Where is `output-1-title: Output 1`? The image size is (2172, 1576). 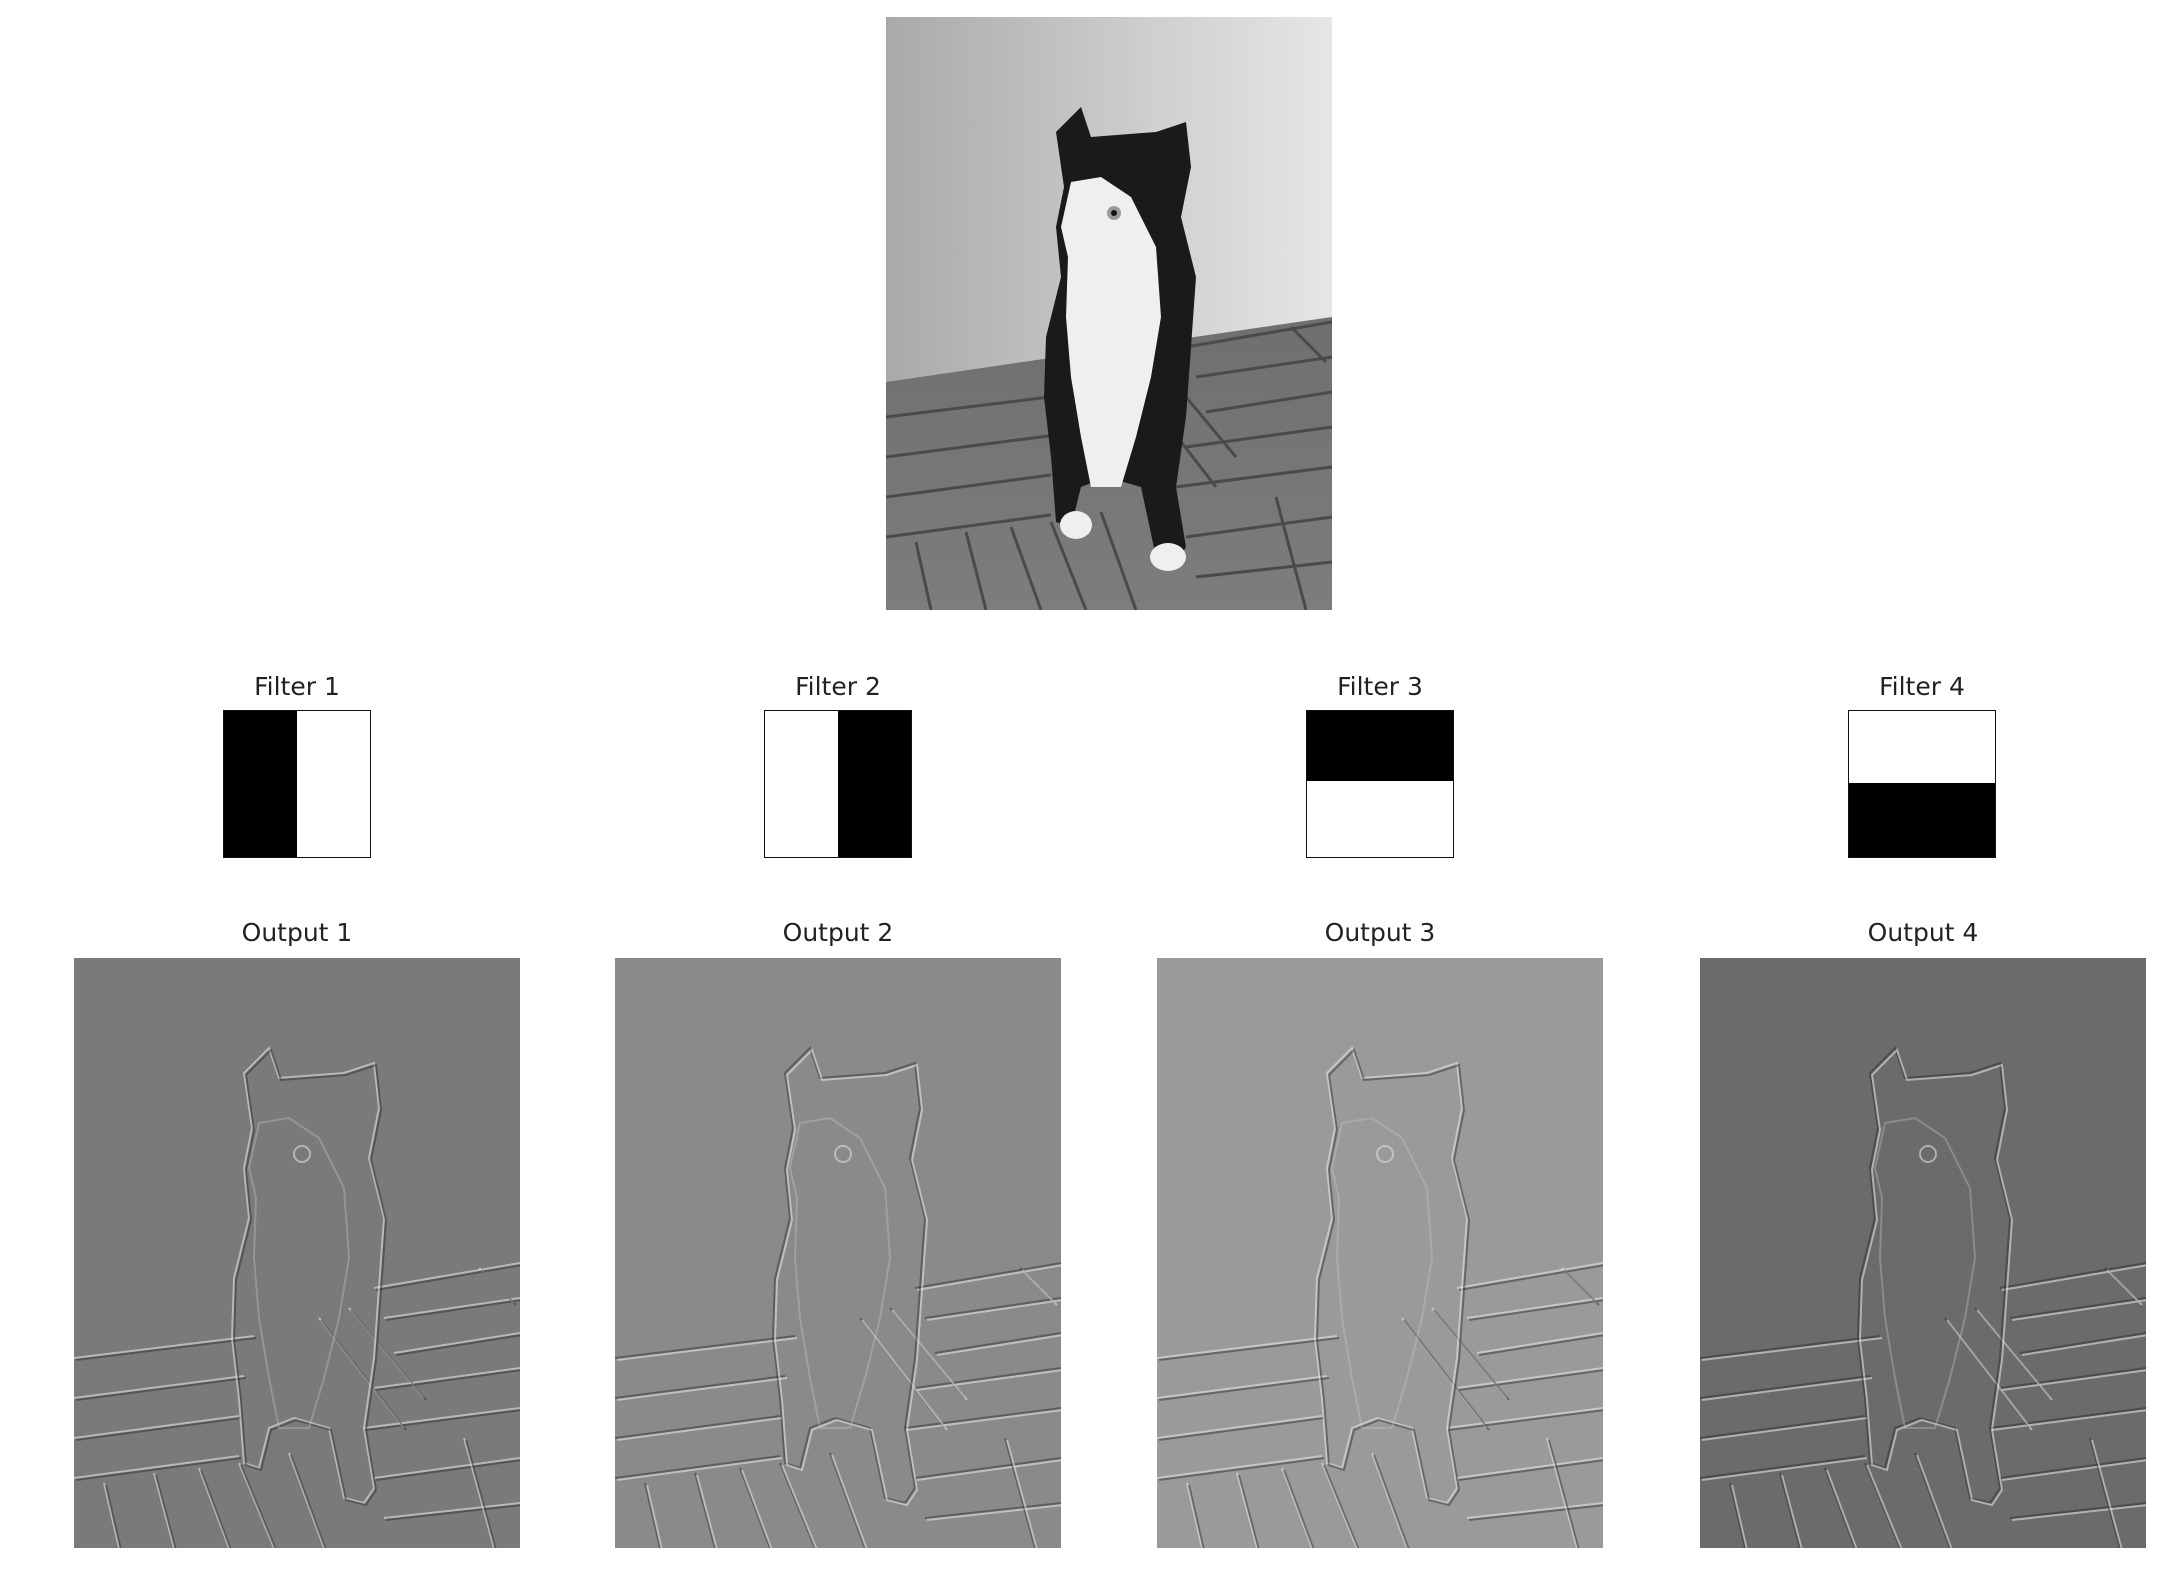
output-1-title: Output 1 is located at coordinates (297, 932).